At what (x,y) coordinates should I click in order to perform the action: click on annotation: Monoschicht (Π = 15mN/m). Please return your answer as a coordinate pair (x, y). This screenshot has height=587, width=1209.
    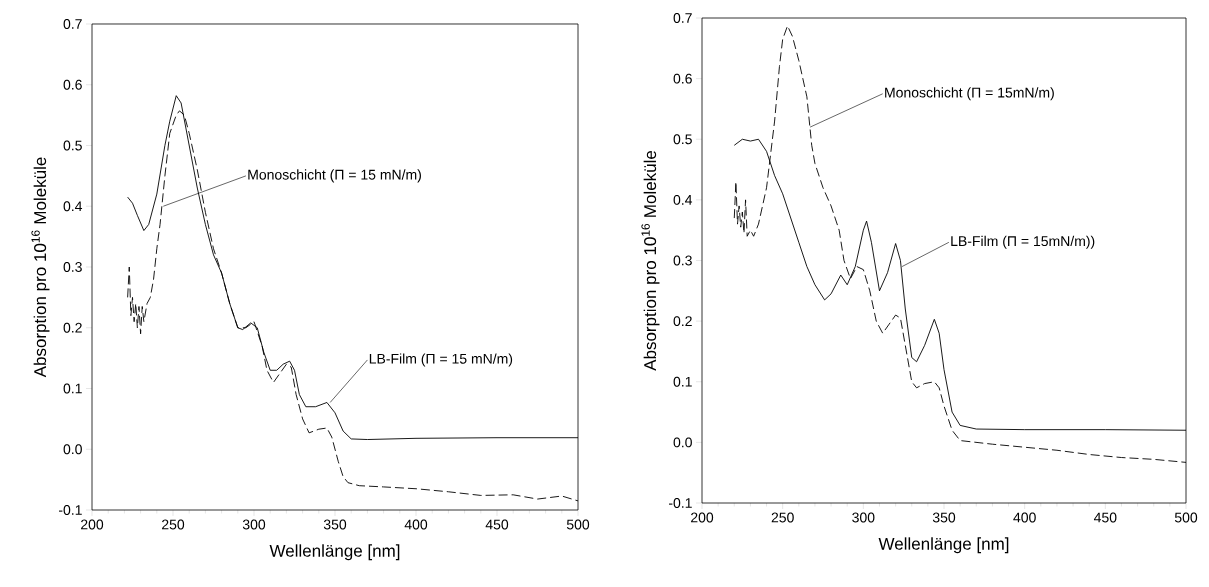
    Looking at the image, I should click on (969, 94).